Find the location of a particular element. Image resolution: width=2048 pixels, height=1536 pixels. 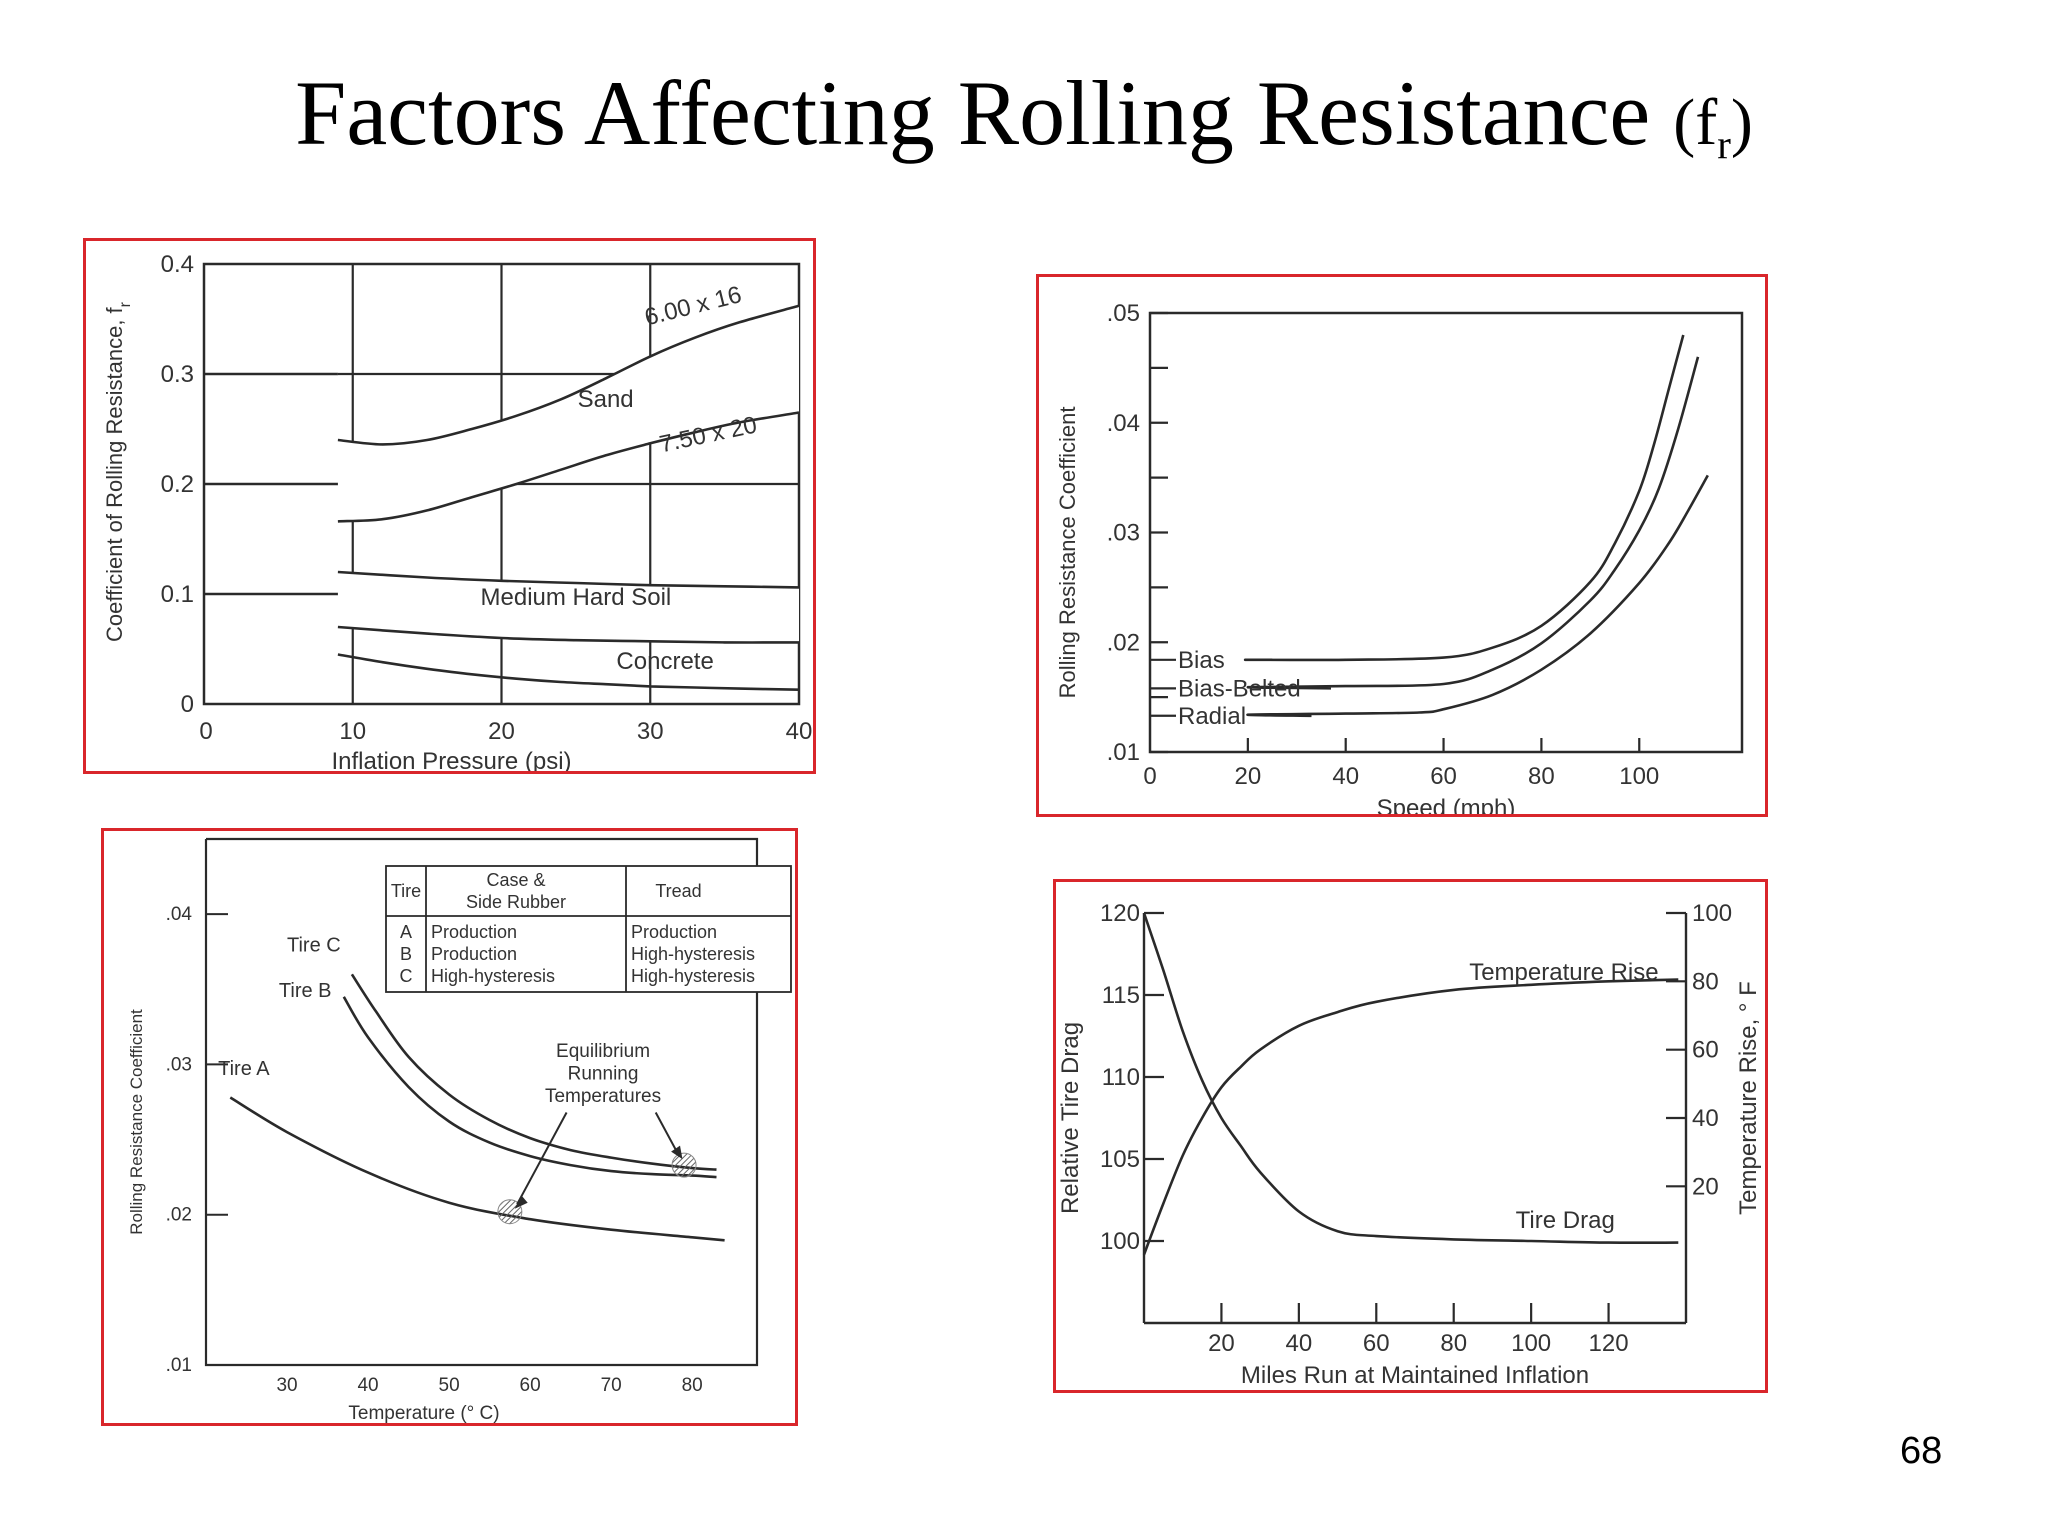

annotation-sand: Sand is located at coordinates (606, 399).